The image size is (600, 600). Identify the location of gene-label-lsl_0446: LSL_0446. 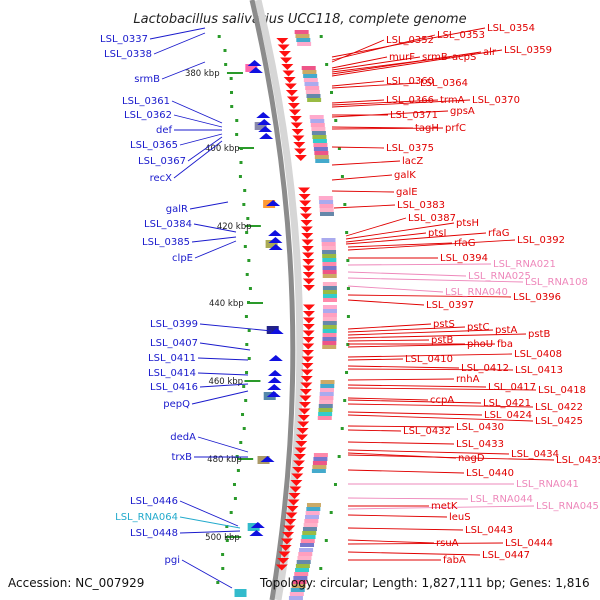
(154, 501).